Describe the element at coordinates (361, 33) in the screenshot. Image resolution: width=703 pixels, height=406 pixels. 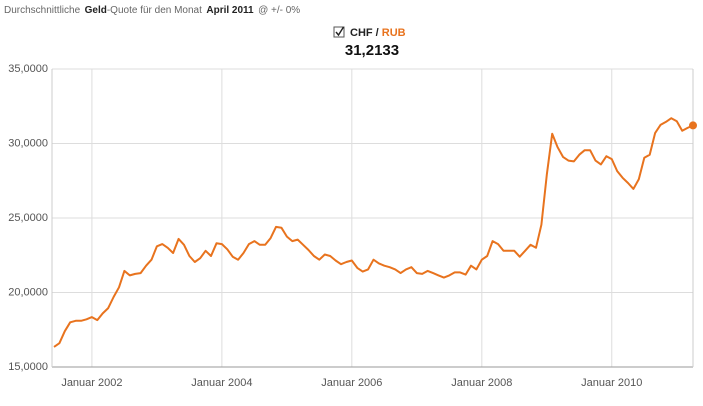
I see `pair-base: CHF` at that location.